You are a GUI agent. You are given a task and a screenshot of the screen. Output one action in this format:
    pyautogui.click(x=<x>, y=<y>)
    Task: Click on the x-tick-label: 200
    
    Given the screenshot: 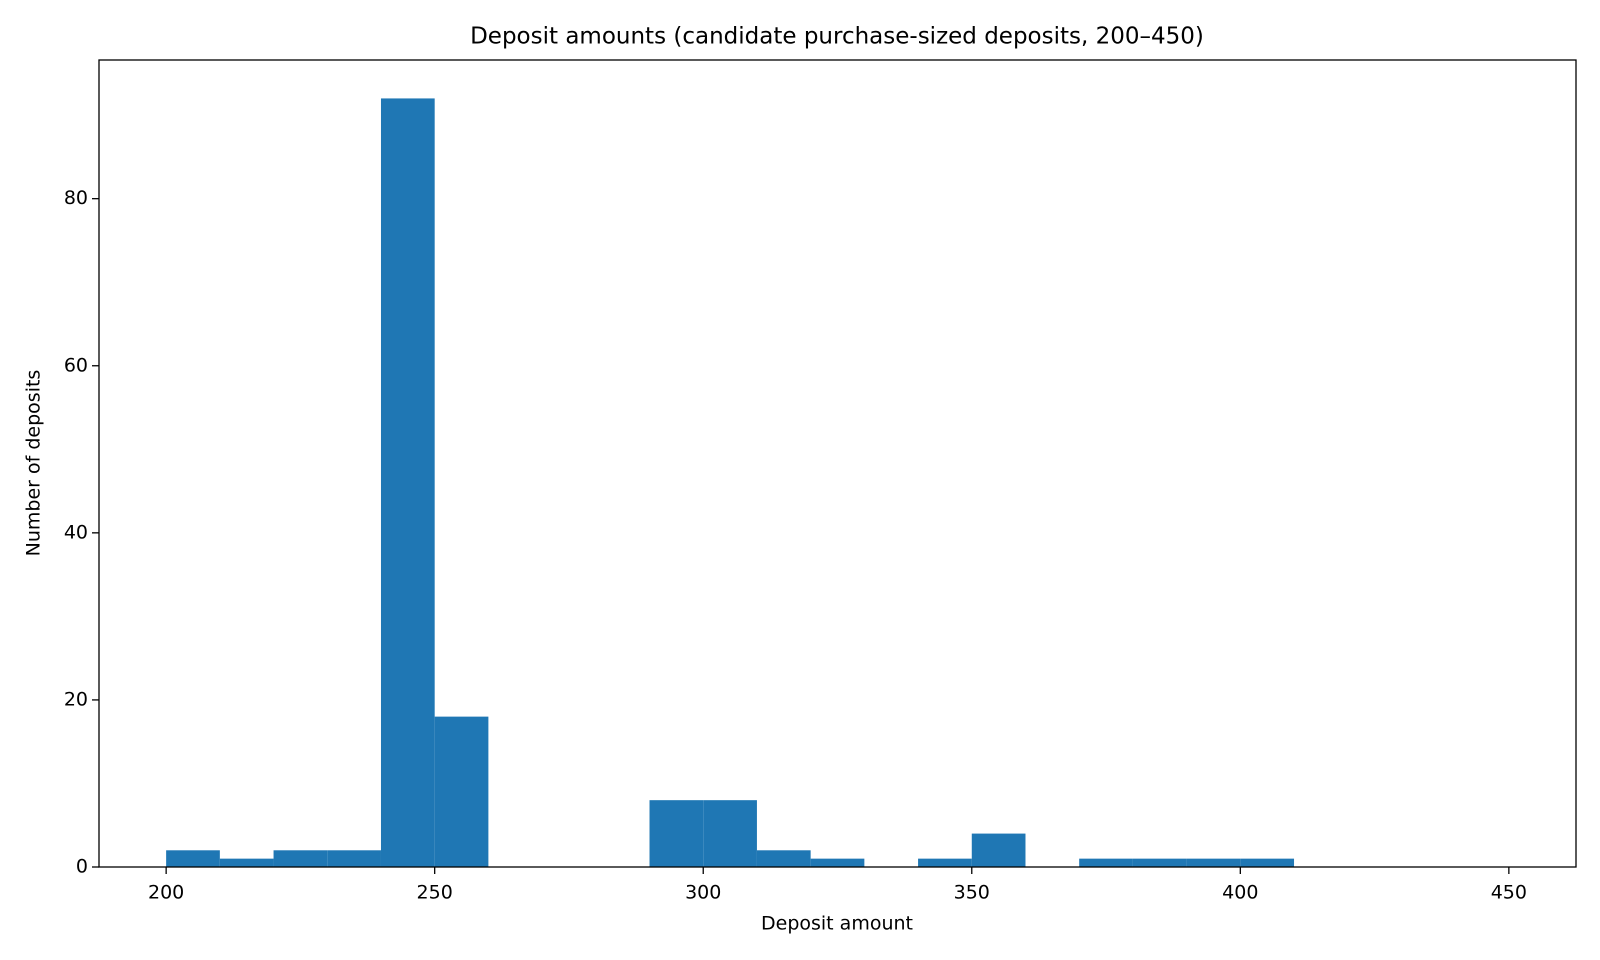 What is the action you would take?
    pyautogui.click(x=166, y=893)
    